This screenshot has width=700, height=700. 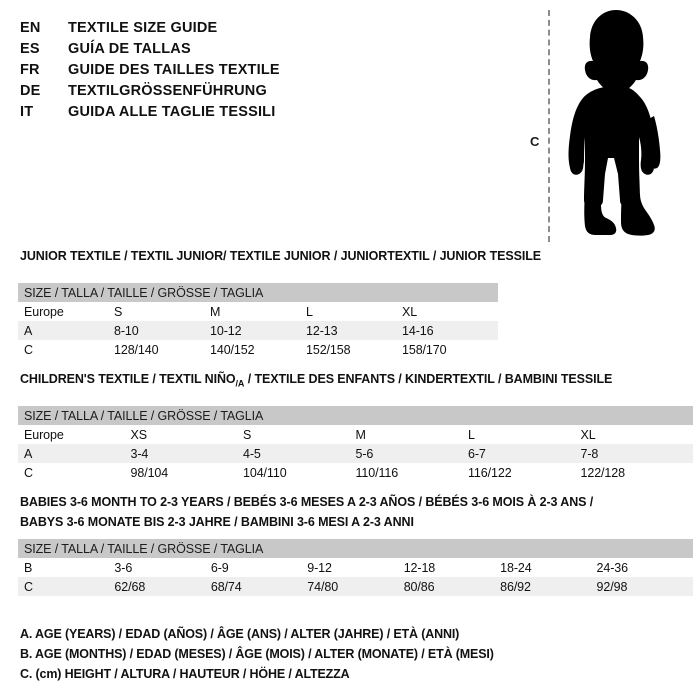 What do you see at coordinates (66, 330) in the screenshot?
I see `junior-row-label-a: A` at bounding box center [66, 330].